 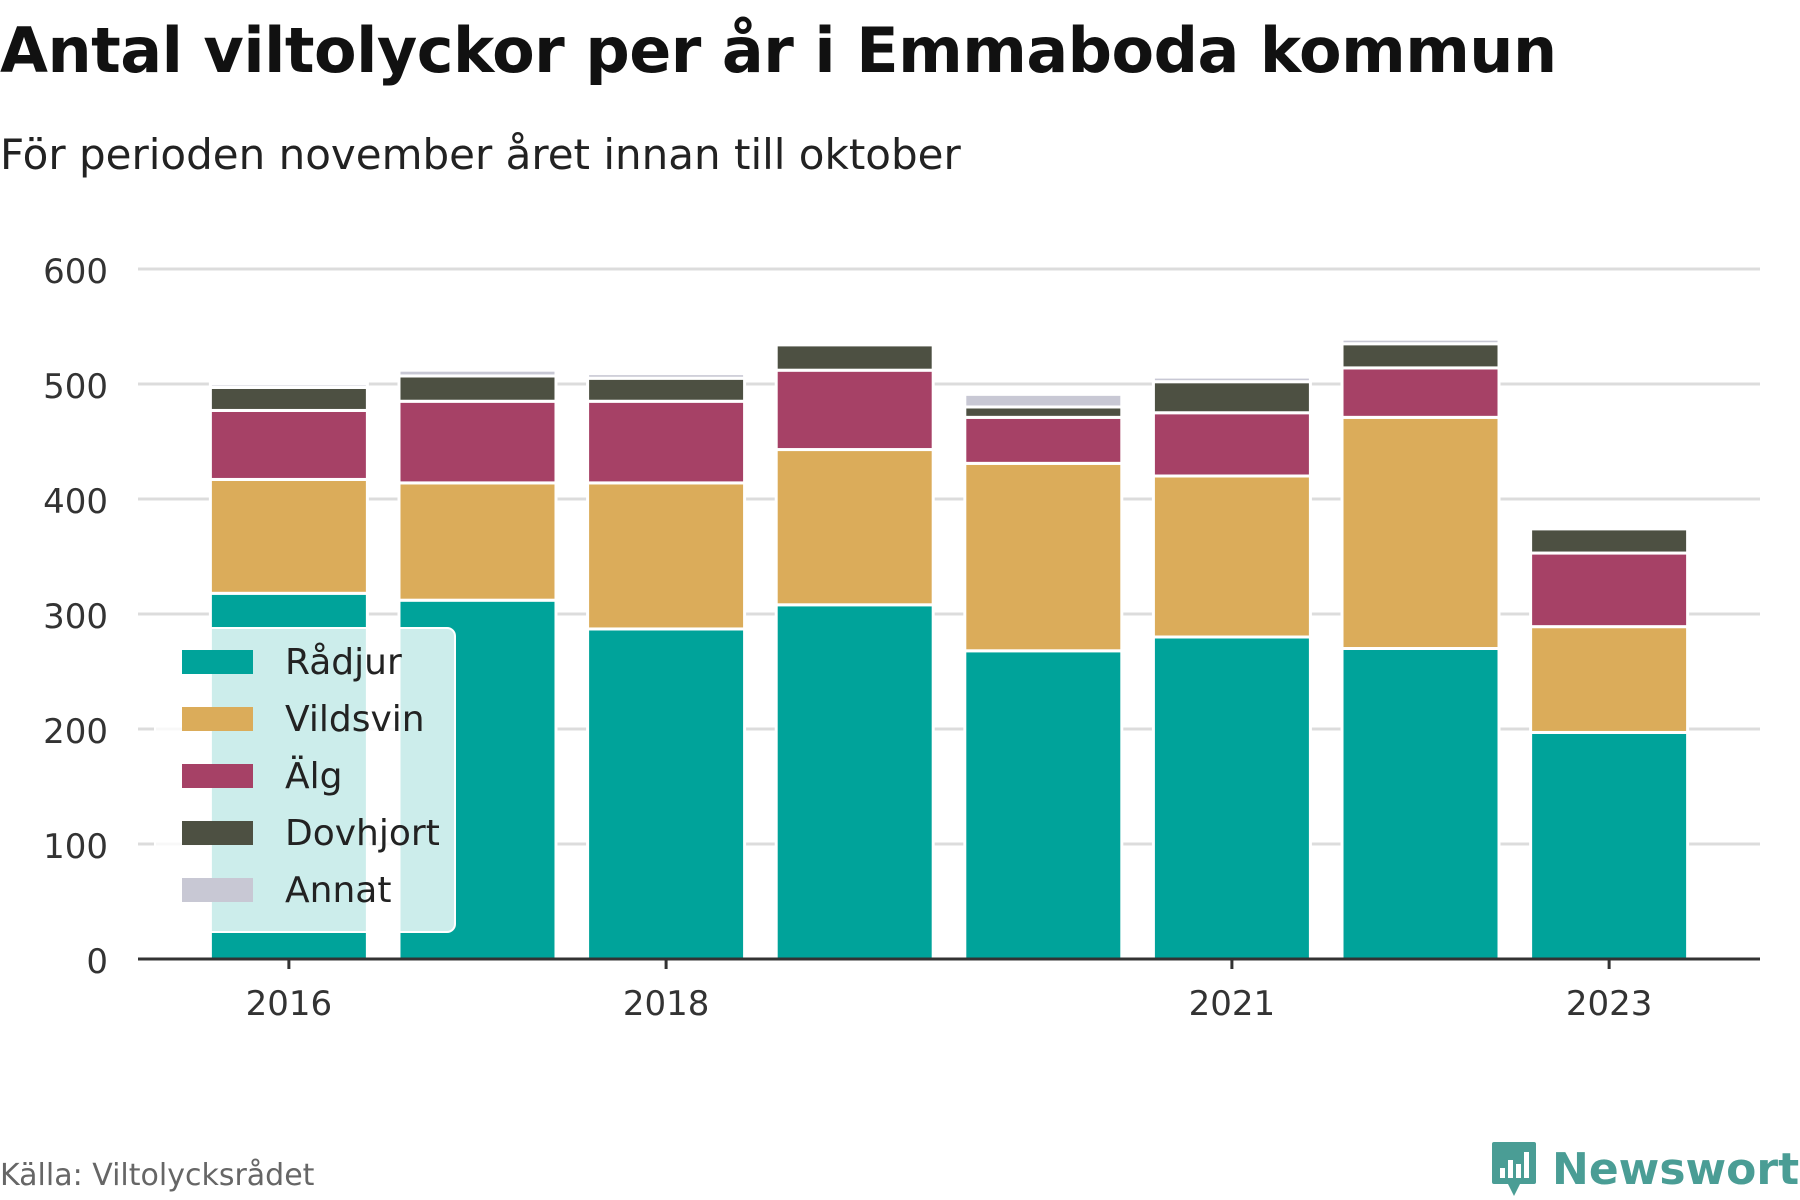 What do you see at coordinates (666, 1004) in the screenshot?
I see `x-tick-label: 2018` at bounding box center [666, 1004].